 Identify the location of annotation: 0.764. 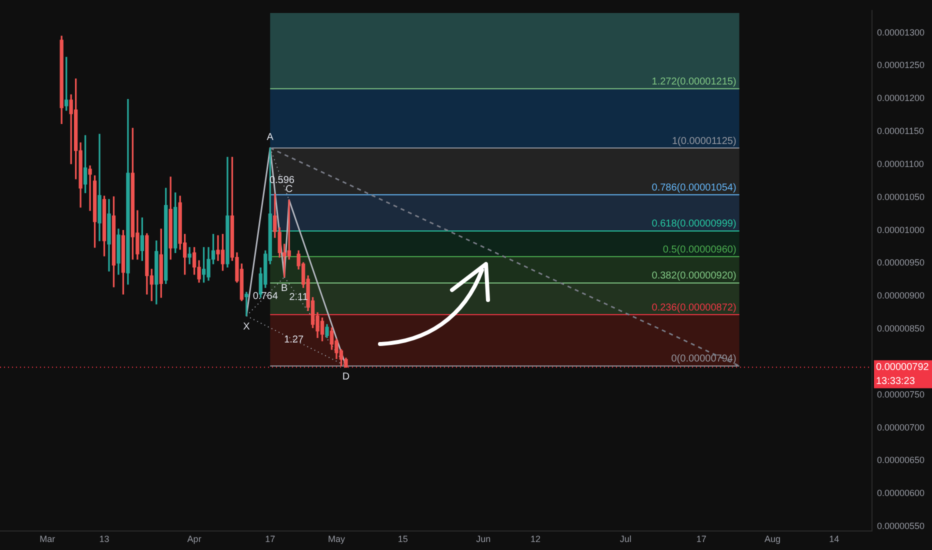
(265, 296).